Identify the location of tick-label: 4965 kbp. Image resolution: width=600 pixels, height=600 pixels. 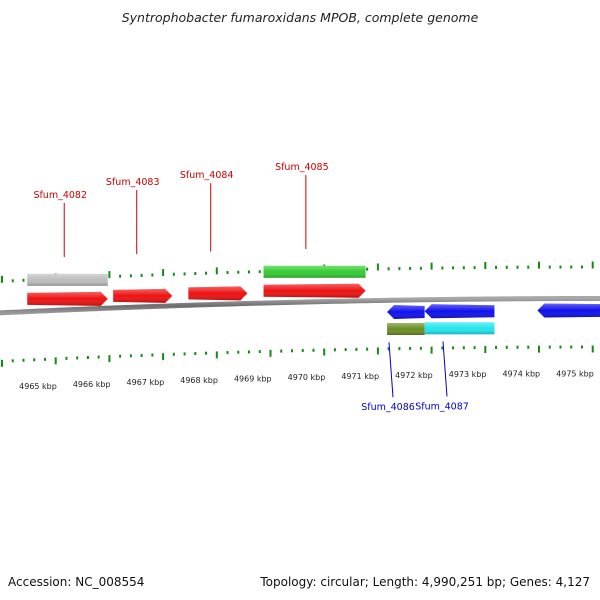
(38, 386).